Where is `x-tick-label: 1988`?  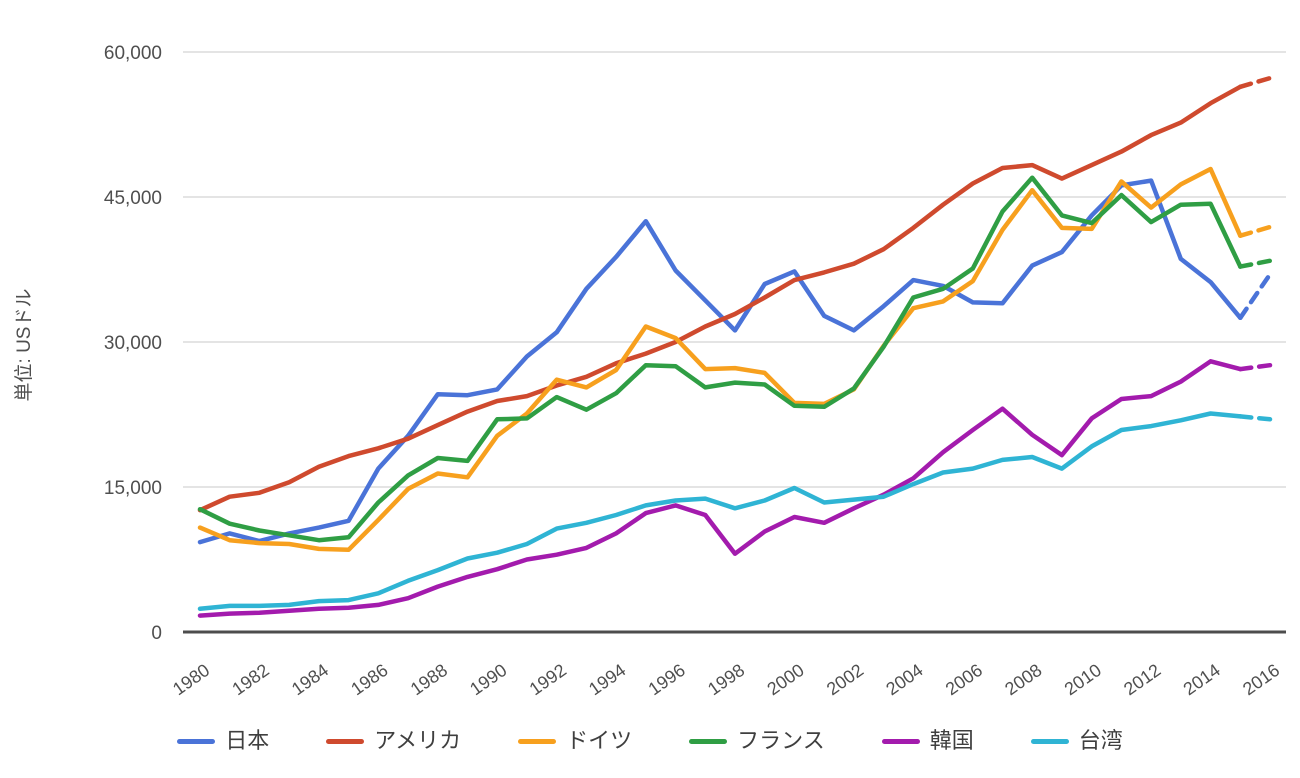
x-tick-label: 1988 is located at coordinates (429, 679).